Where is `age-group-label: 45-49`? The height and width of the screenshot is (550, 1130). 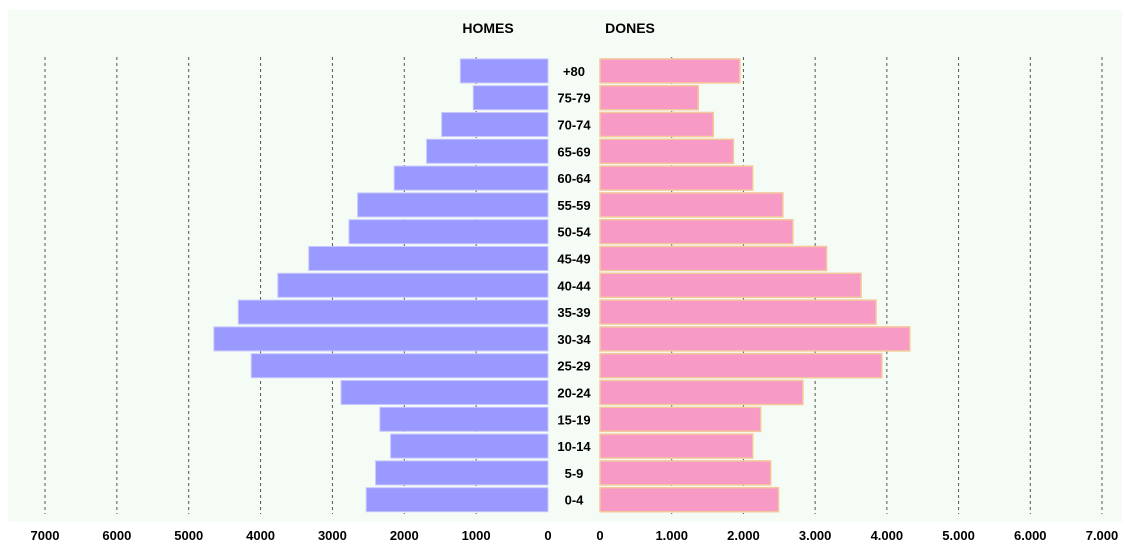 age-group-label: 45-49 is located at coordinates (573, 259).